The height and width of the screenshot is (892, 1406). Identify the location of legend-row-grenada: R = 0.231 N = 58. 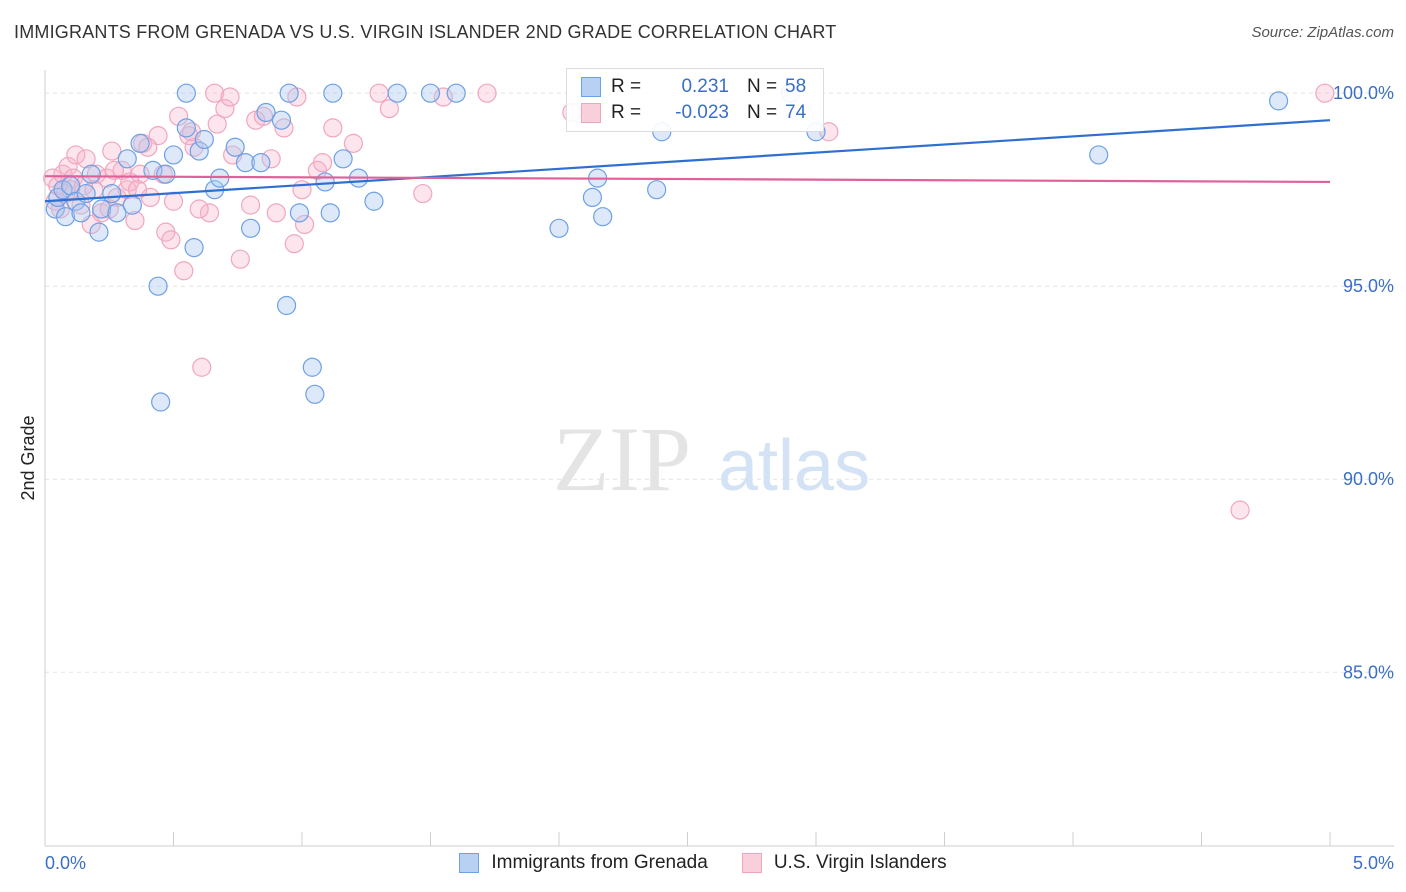
(693, 87).